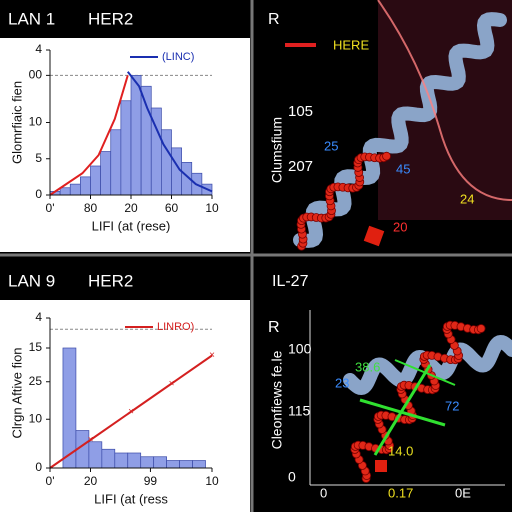 The height and width of the screenshot is (512, 512). Describe the element at coordinates (36, 381) in the screenshot. I see `y-tick-label: 25` at that location.